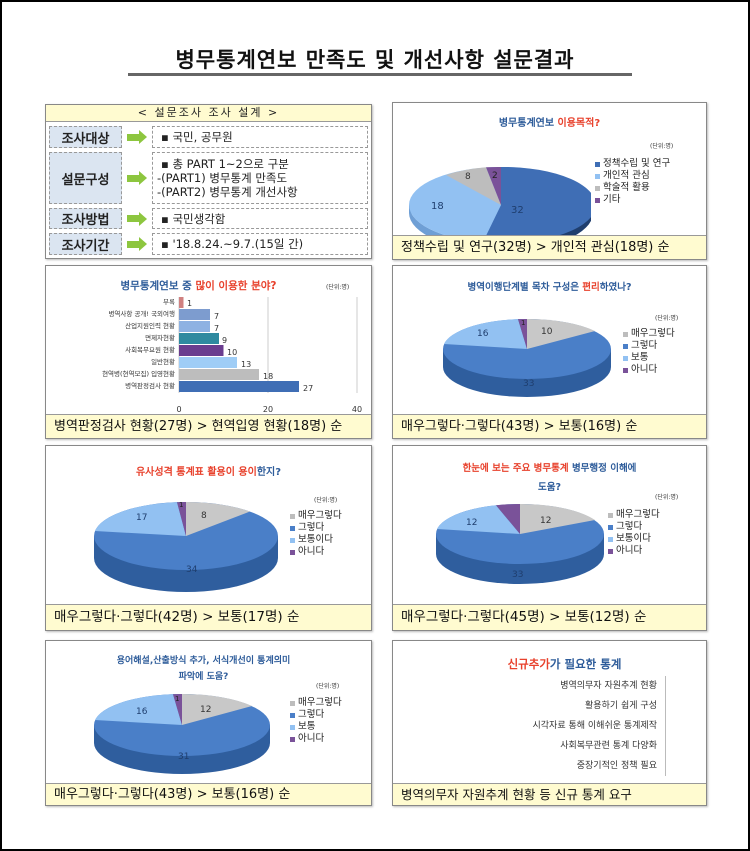  What do you see at coordinates (222, 178) in the screenshot?
I see `design-value-line: -(PART1) 병무통계 만족도` at bounding box center [222, 178].